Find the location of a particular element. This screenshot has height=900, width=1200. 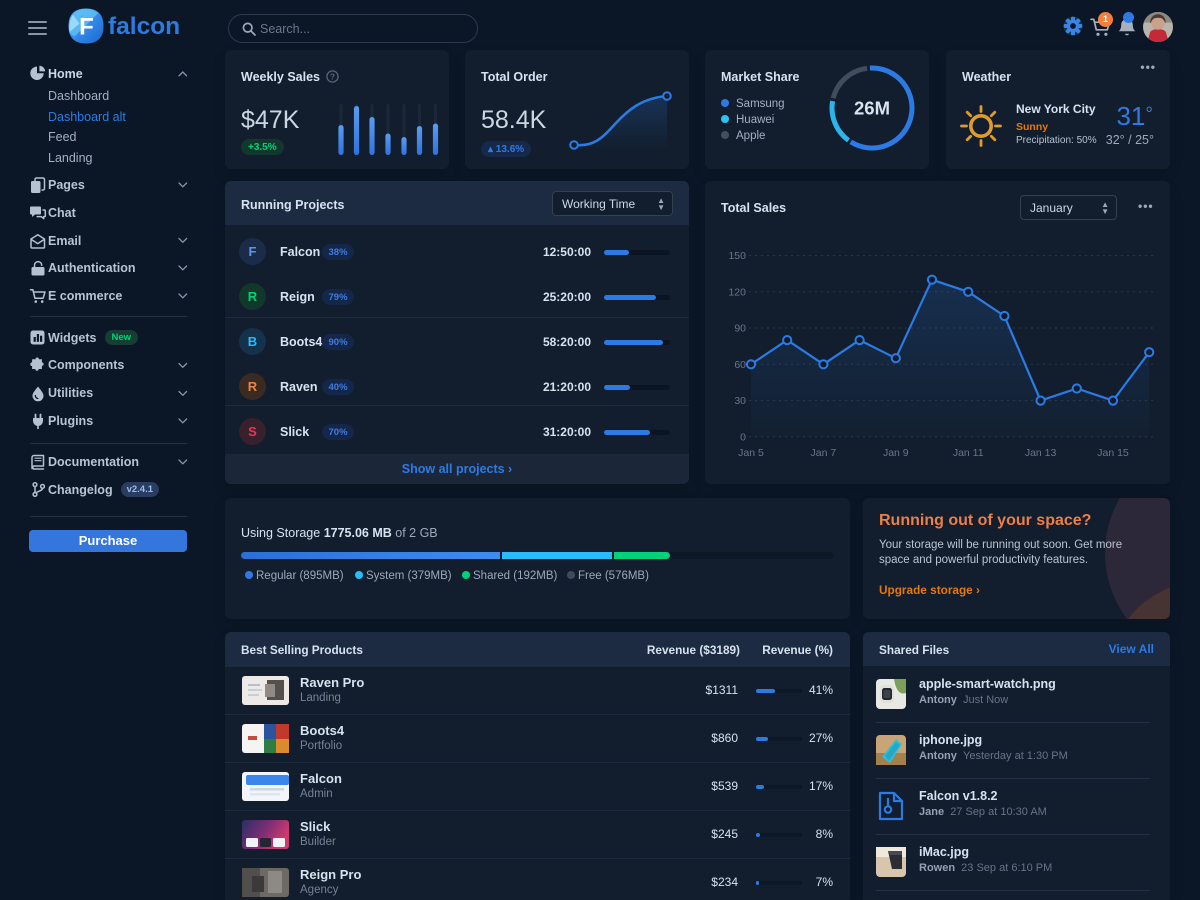

svg-text: Jan 13 is located at coordinates (1041, 453).